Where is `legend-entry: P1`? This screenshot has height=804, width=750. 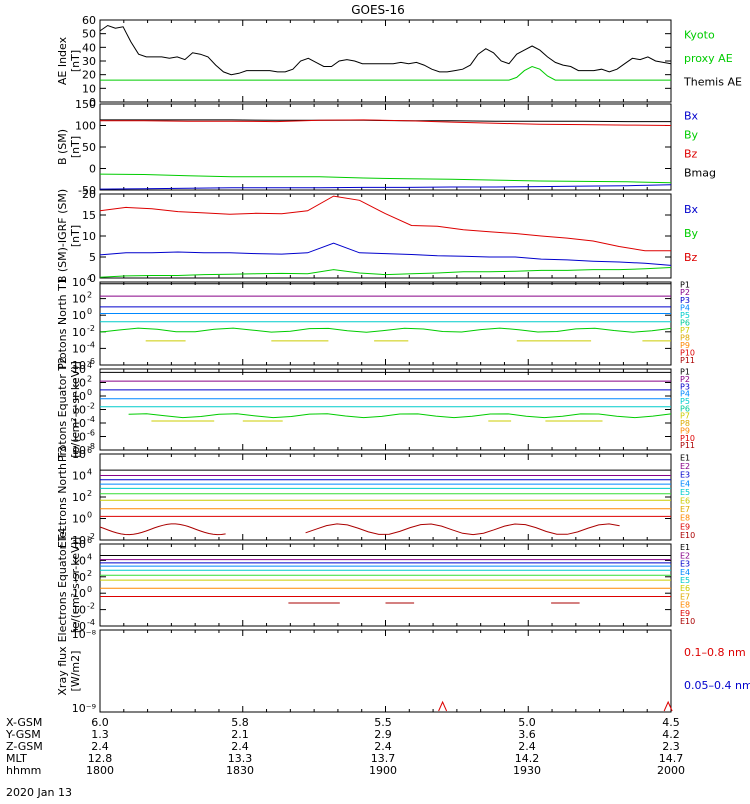
legend-entry: P1 is located at coordinates (685, 372).